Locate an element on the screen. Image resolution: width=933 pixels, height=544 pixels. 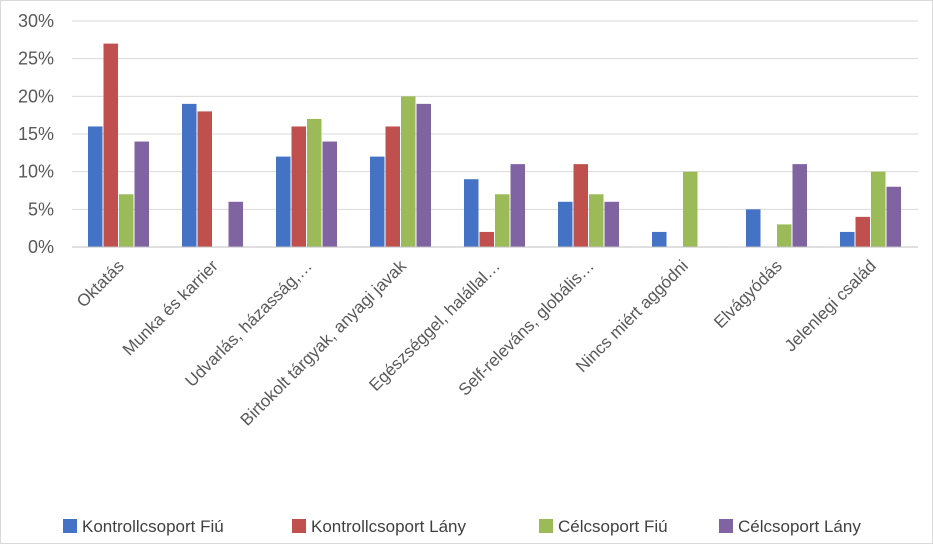
x-tick-label: Munka és karrier is located at coordinates (170, 307).